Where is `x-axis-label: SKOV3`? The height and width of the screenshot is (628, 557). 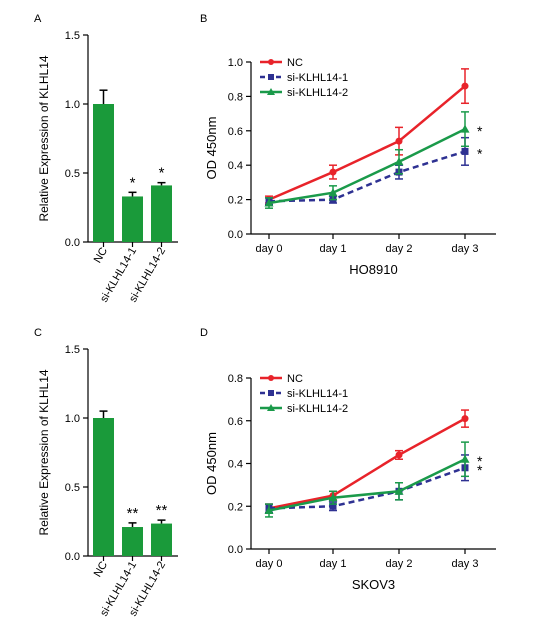 x-axis-label: SKOV3 is located at coordinates (373, 584).